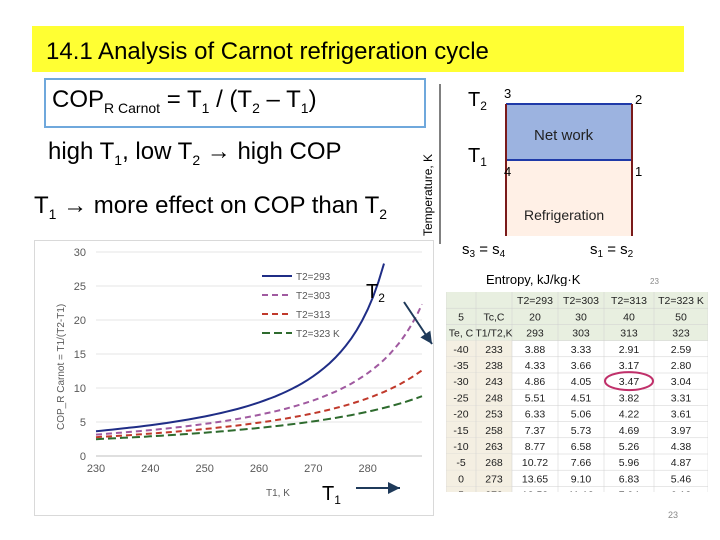  Describe the element at coordinates (83, 457) in the screenshot. I see `y-tick-label: 0` at that location.